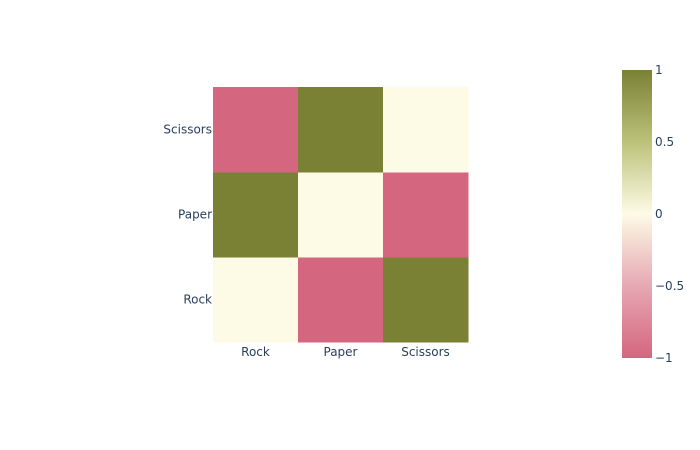  What do you see at coordinates (659, 70) in the screenshot?
I see `colorbar-tick-label: 1` at bounding box center [659, 70].